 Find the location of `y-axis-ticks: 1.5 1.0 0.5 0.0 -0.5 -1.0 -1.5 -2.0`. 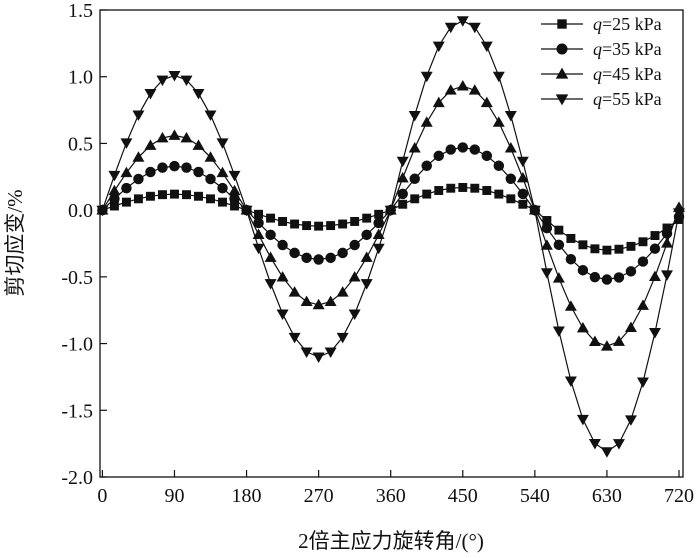

y-axis-ticks: 1.5 1.0 0.5 0.0 -0.5 -1.0 -1.5 -2.0 is located at coordinates (84, 244).